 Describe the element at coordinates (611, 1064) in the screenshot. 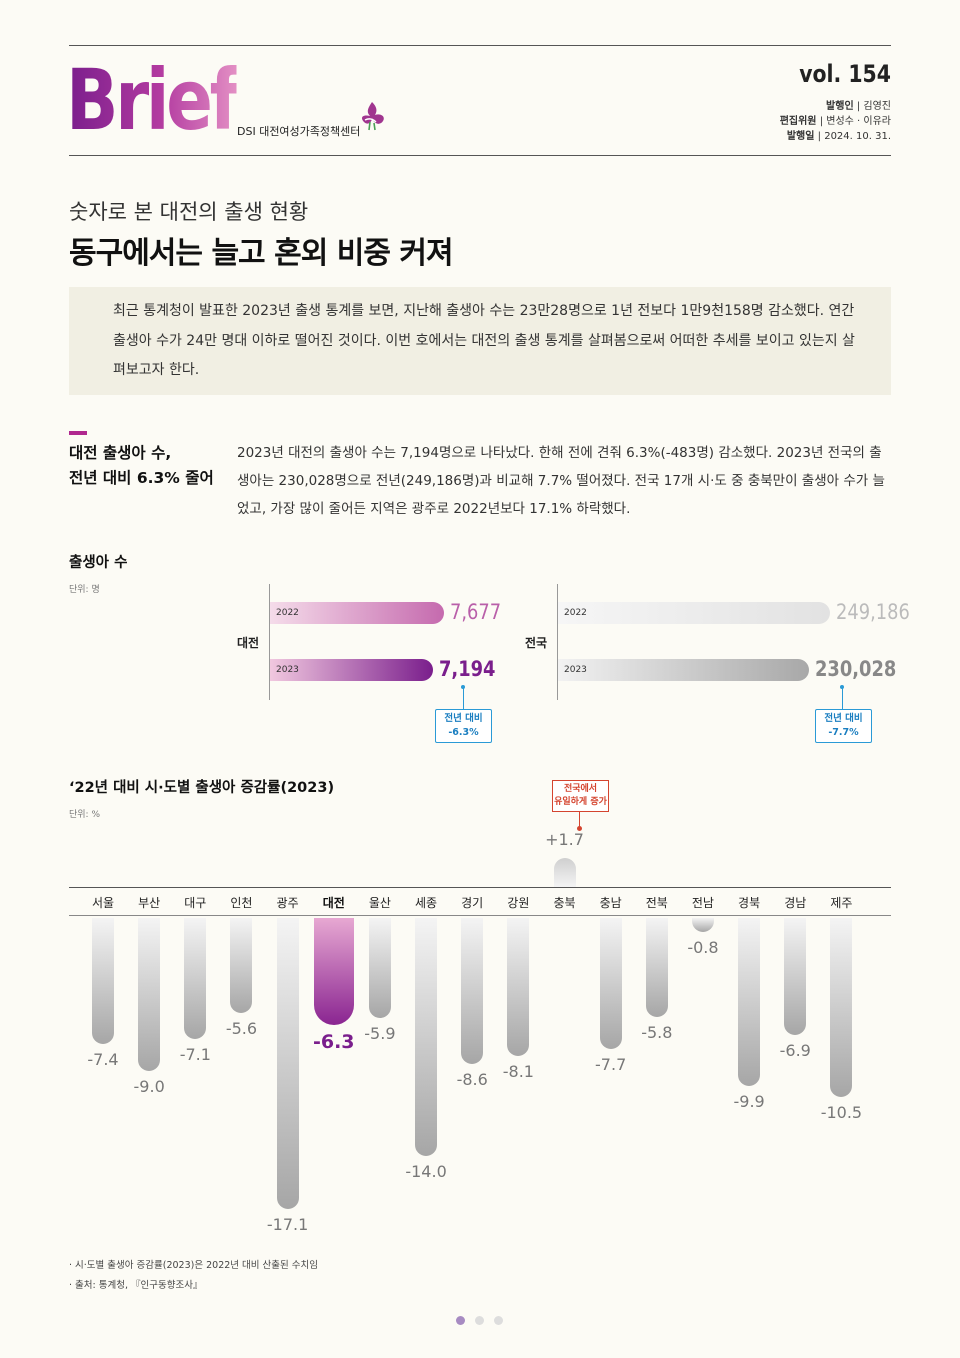

I see `value-label: -7.7` at that location.